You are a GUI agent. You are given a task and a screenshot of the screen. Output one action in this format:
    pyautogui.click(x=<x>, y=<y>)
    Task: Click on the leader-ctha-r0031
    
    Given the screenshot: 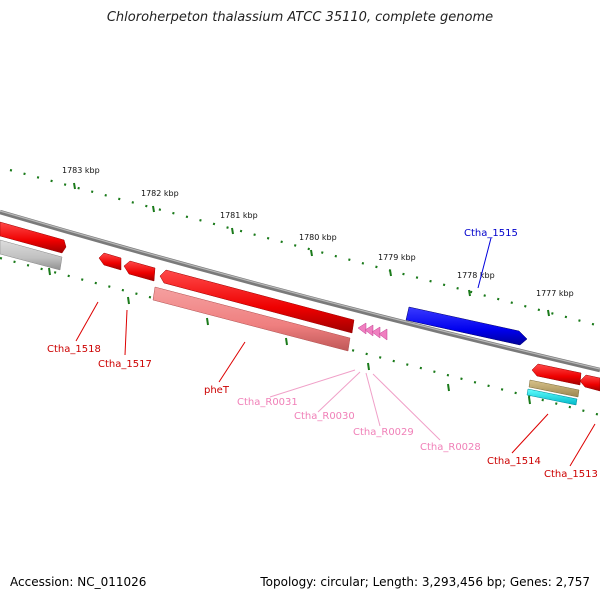 What is the action you would take?
    pyautogui.click(x=312, y=383)
    